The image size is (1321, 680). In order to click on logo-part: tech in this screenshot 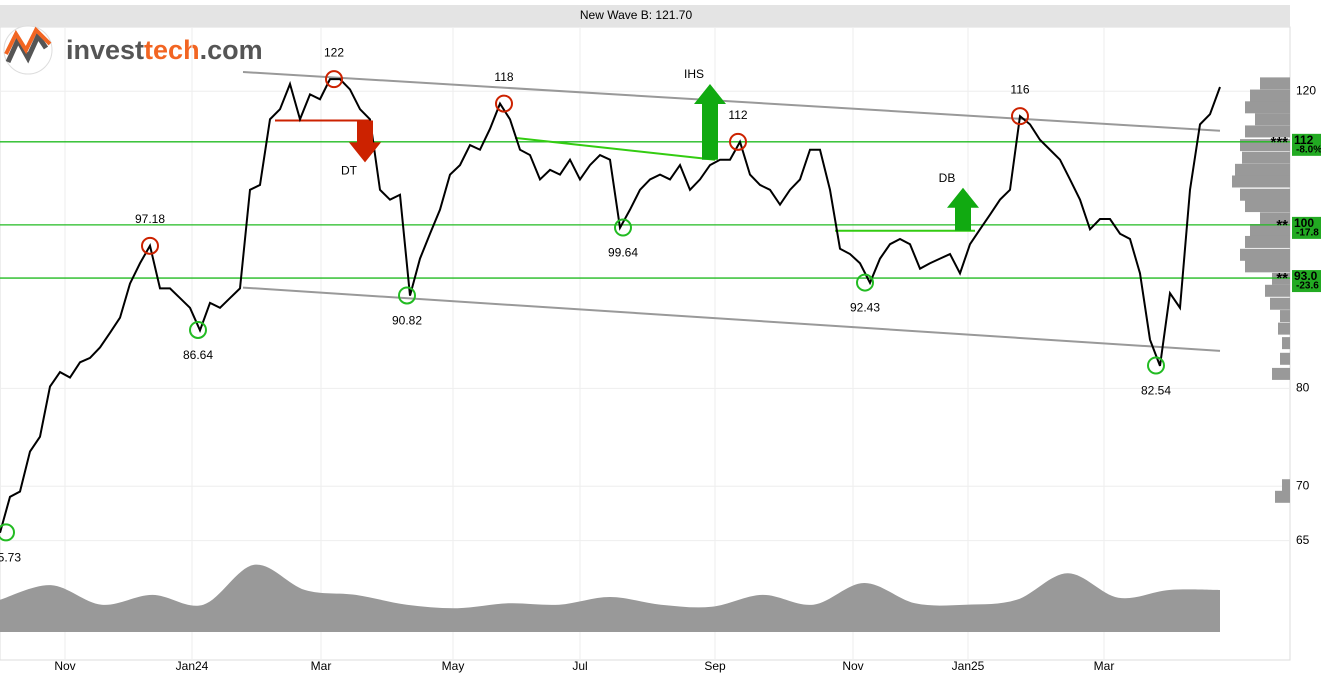, I will do `click(172, 50)`.